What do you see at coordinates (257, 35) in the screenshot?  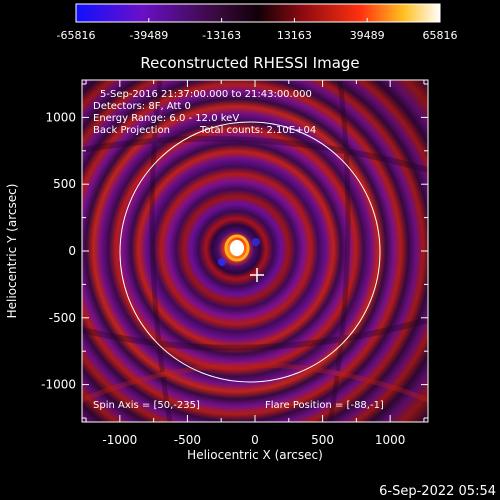 I see `colorbar-tick-labels: -65816 -39489 -13163 13163 39489 65816` at bounding box center [257, 35].